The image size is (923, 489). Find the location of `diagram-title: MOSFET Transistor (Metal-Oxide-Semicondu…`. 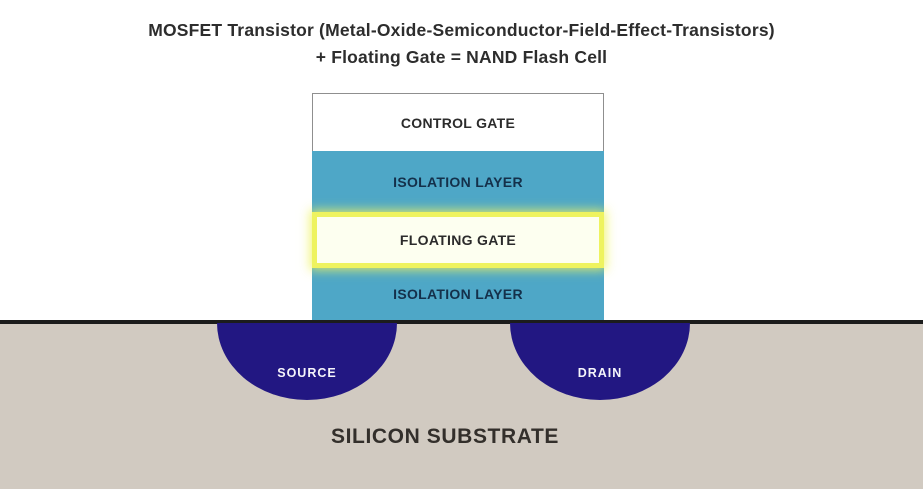

diagram-title: MOSFET Transistor (Metal-Oxide-Semicondu… is located at coordinates (461, 44).